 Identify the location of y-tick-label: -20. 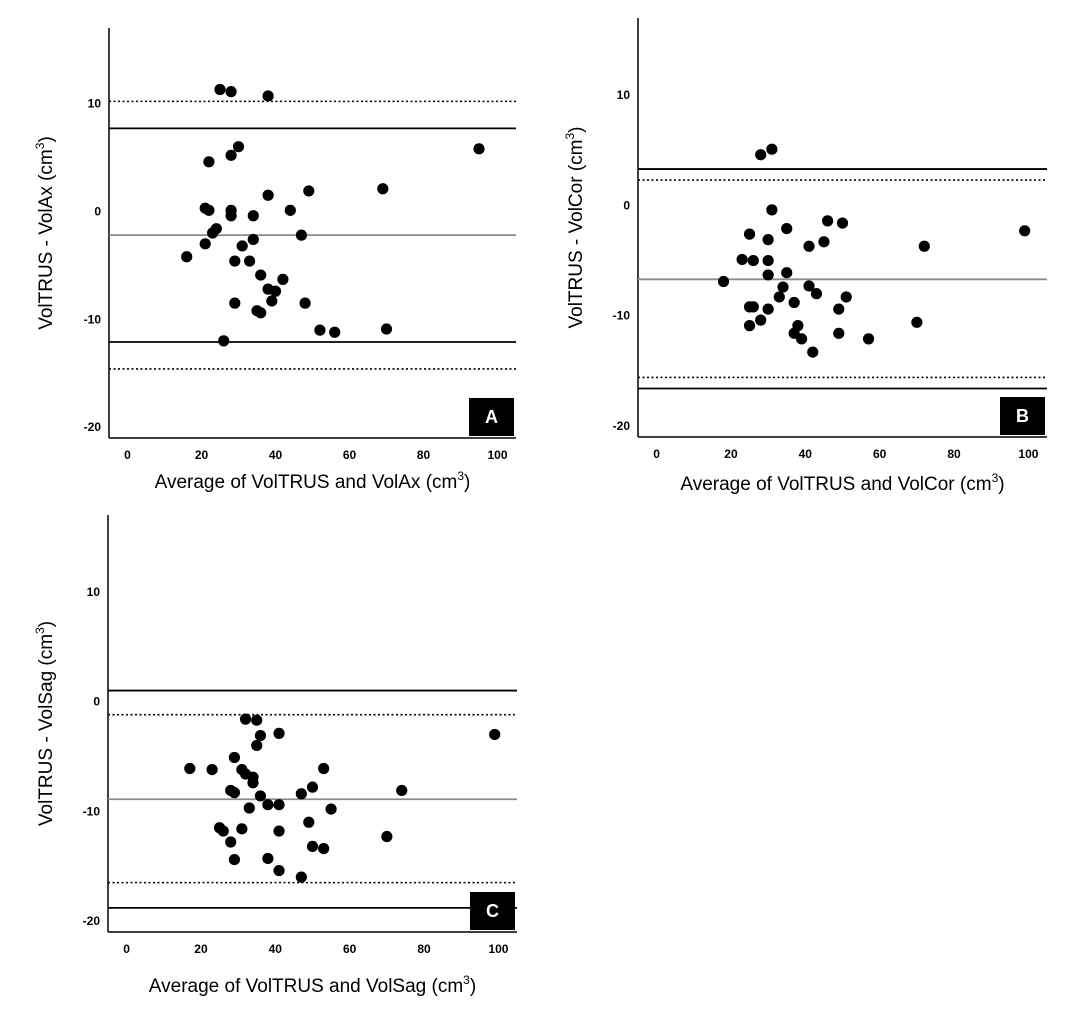
(622, 426).